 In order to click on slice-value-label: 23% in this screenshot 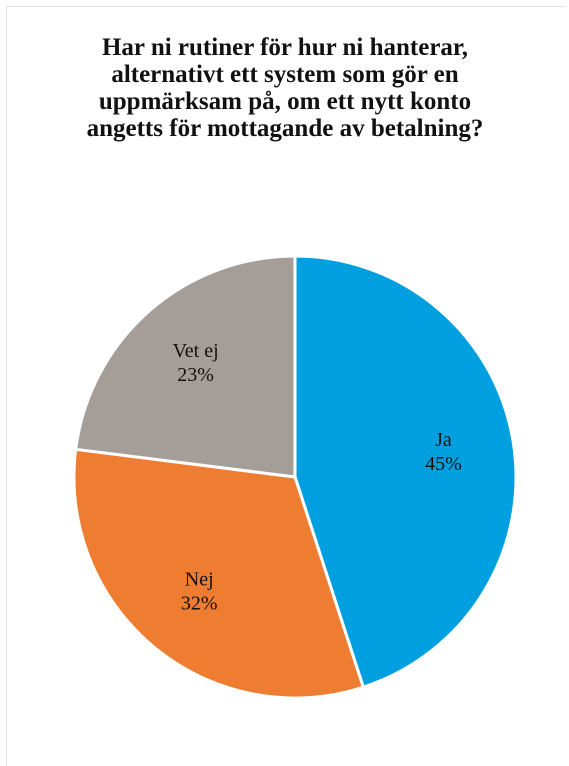, I will do `click(195, 375)`.